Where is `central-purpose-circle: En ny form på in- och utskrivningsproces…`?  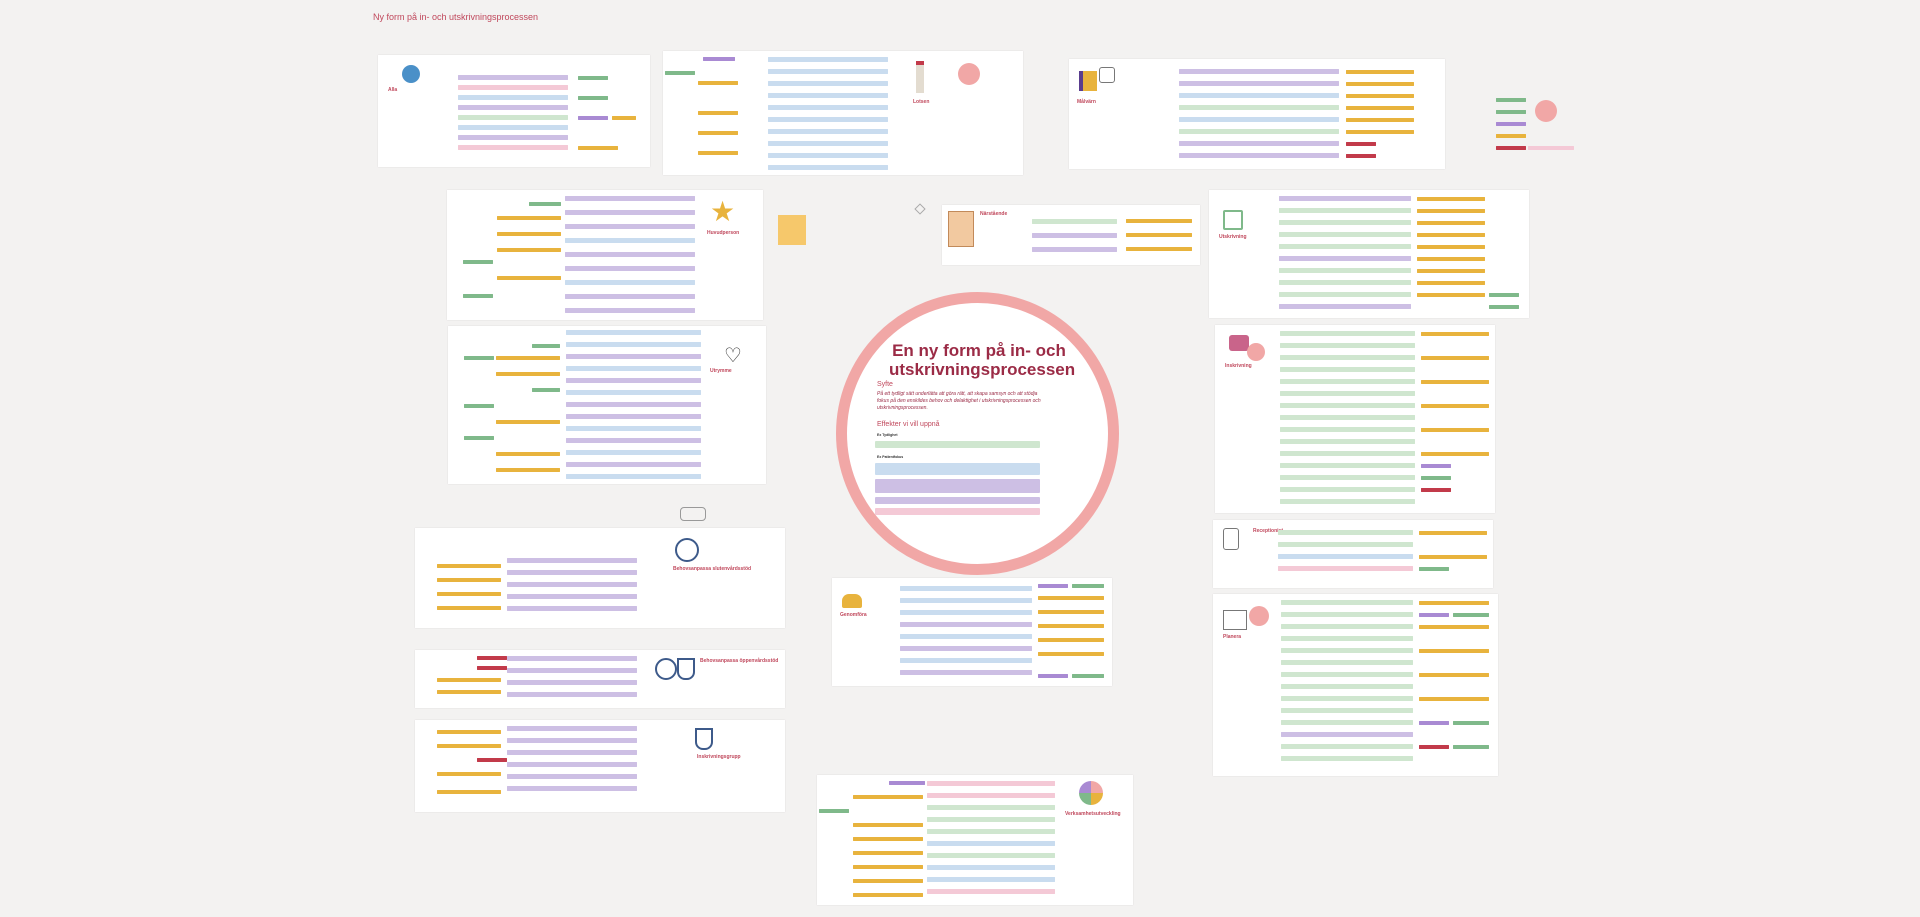 central-purpose-circle: En ny form på in- och utskrivningsproces… is located at coordinates (977, 433).